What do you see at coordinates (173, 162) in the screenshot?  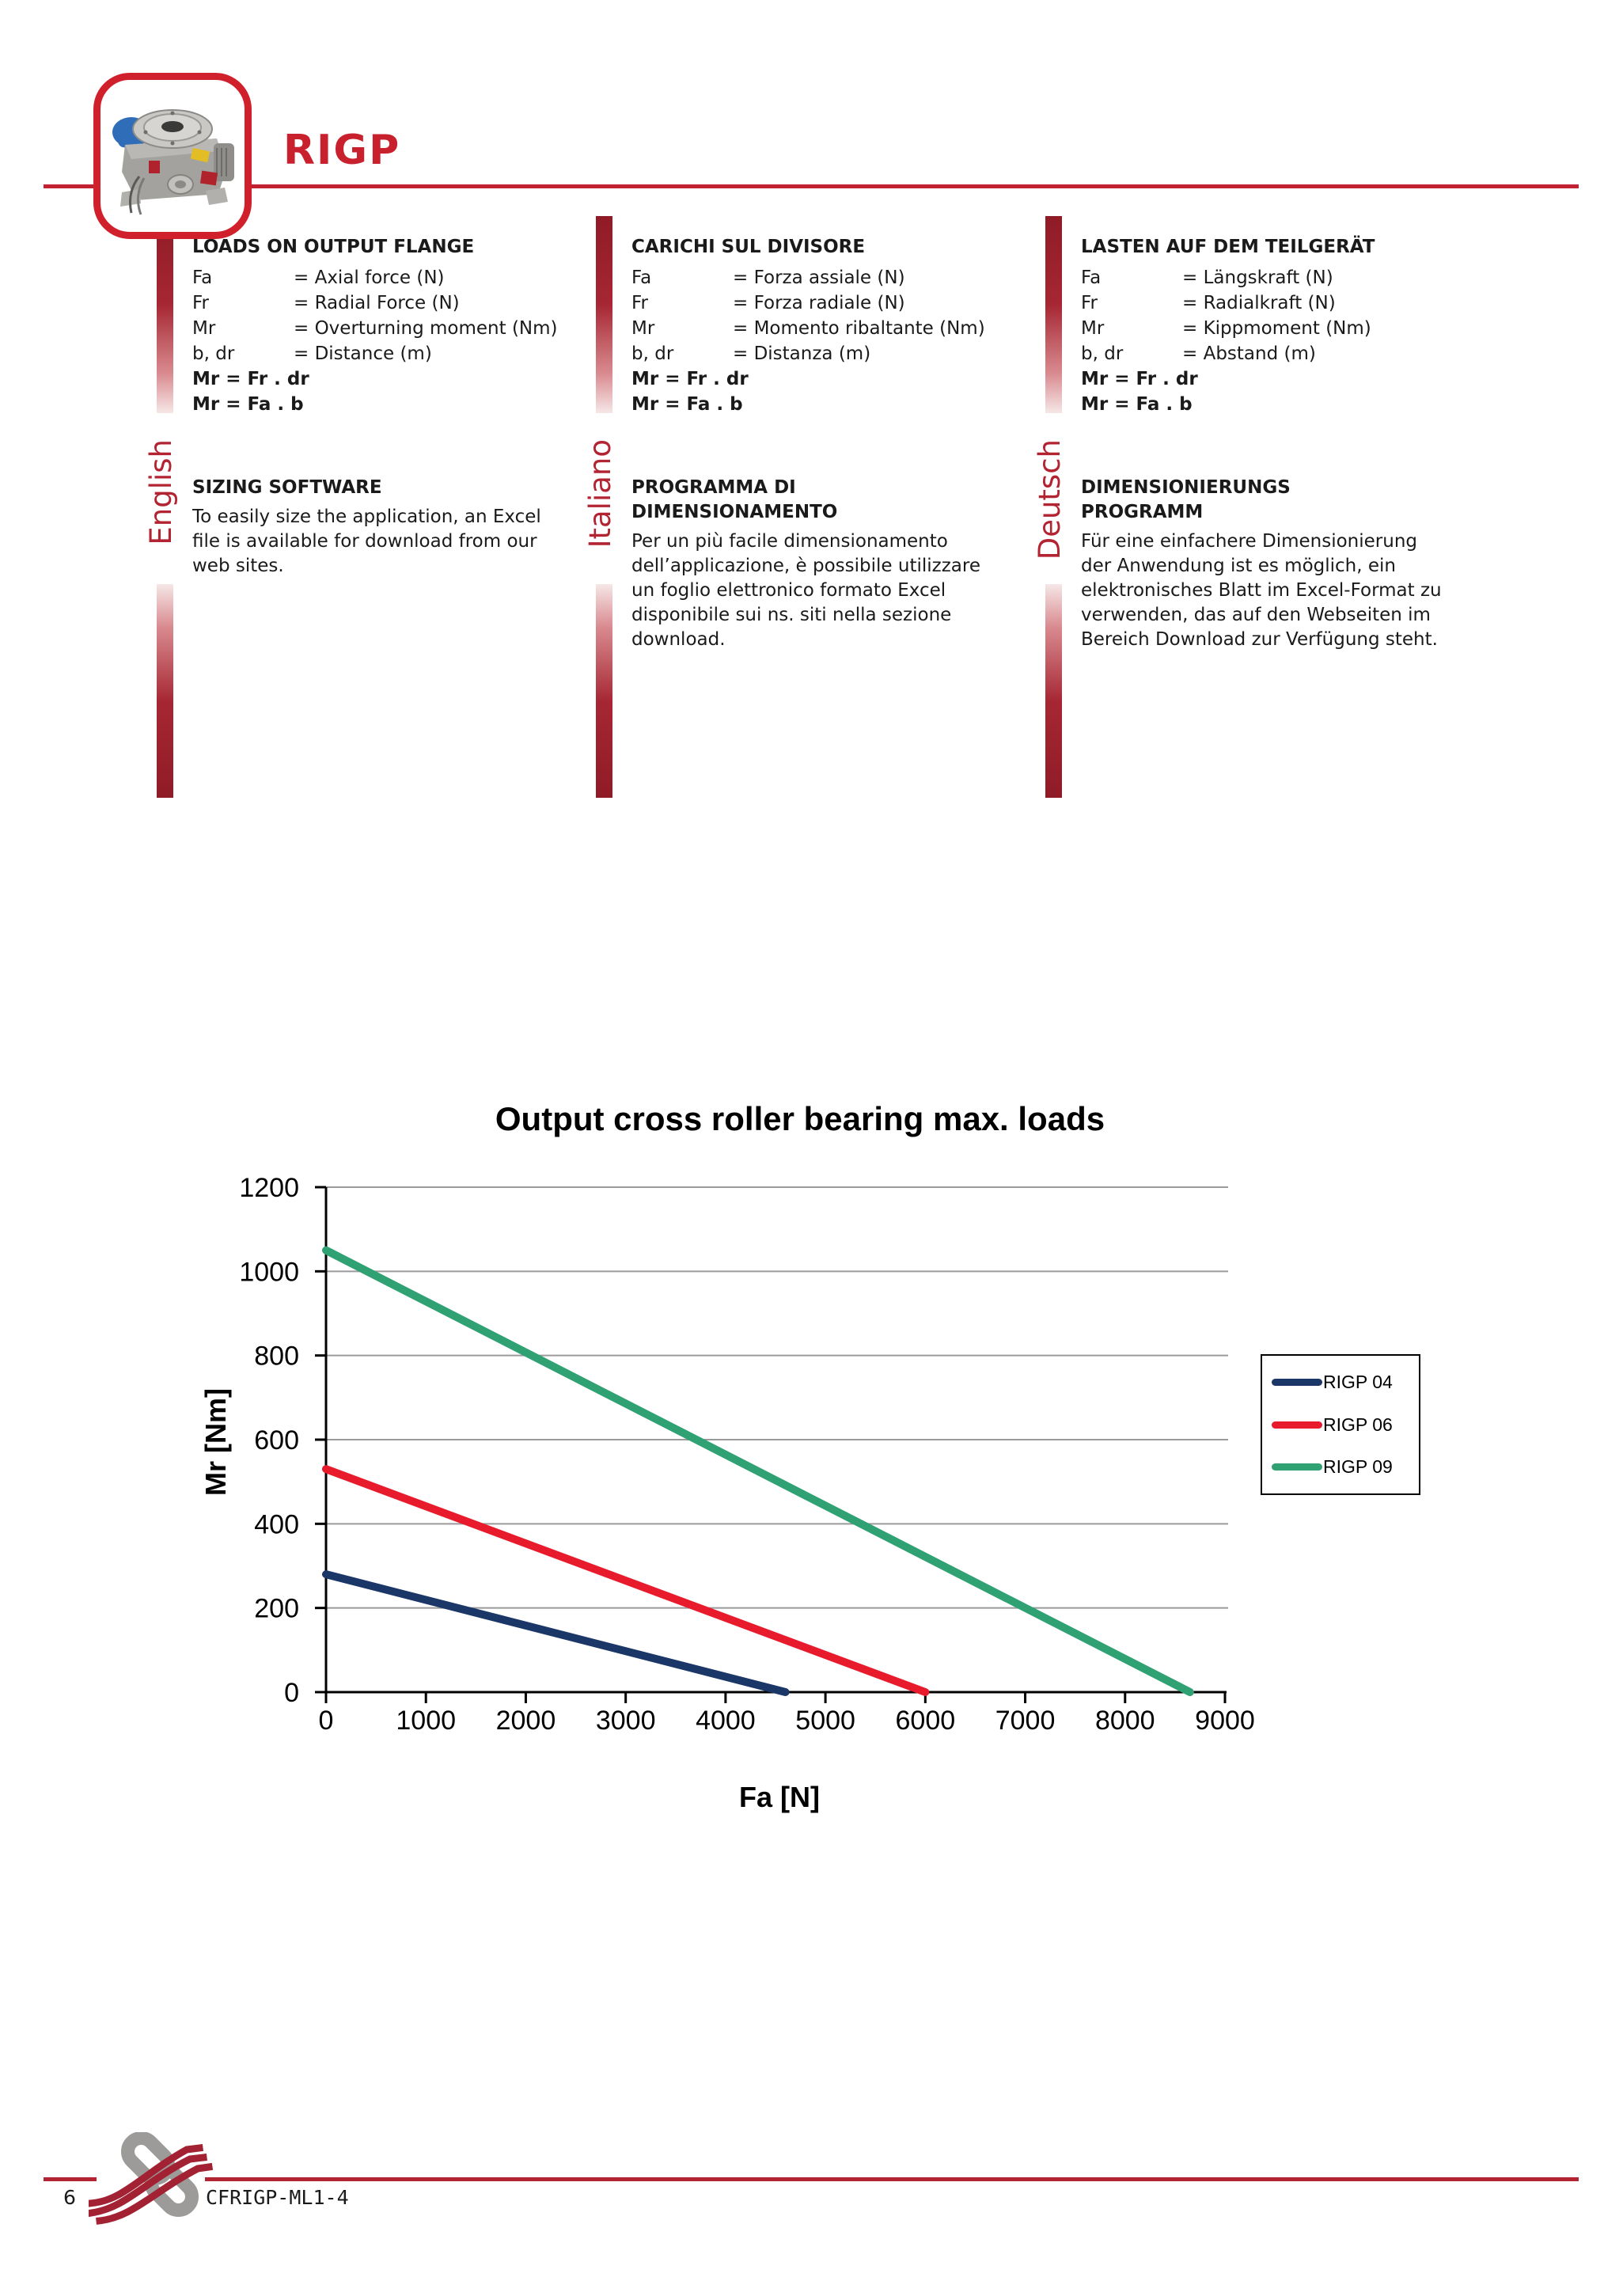 I see `product-photo` at bounding box center [173, 162].